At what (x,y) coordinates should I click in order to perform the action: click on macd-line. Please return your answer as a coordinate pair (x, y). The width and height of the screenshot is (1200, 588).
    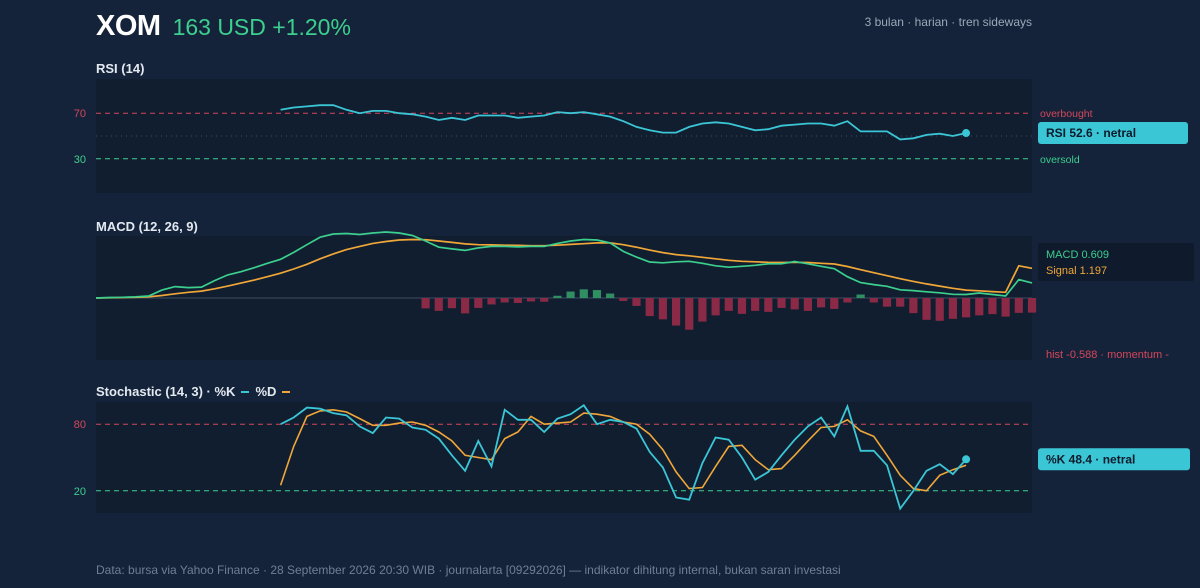
    Looking at the image, I should click on (564, 265).